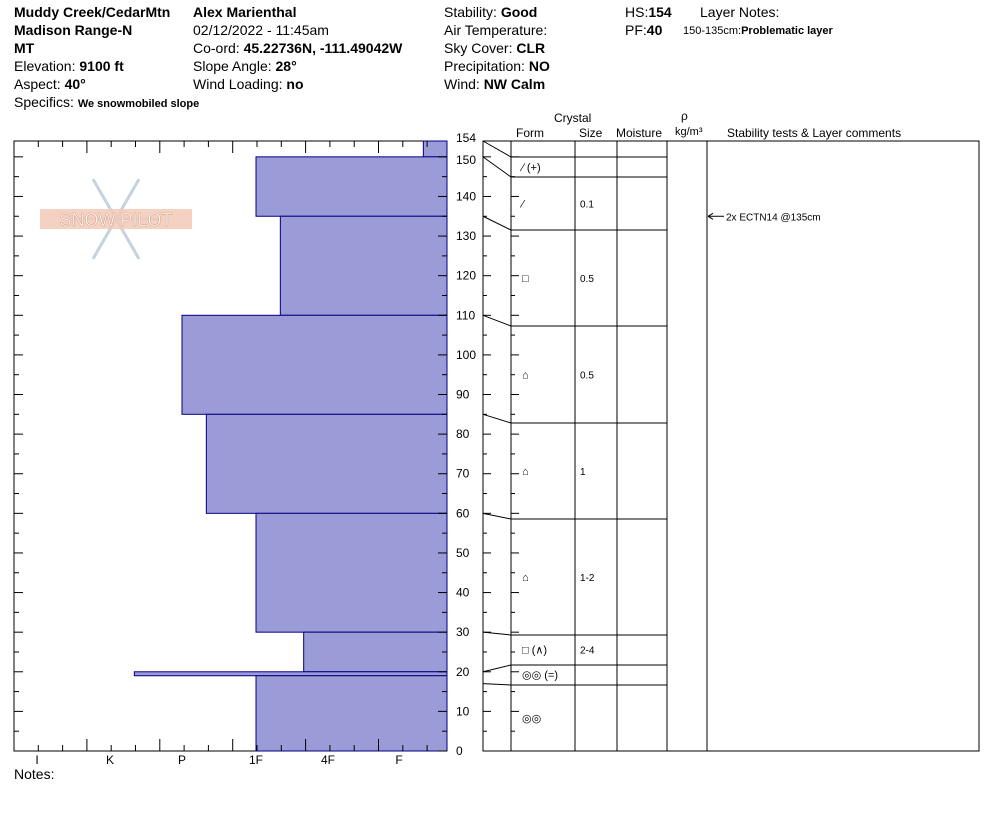 The width and height of the screenshot is (994, 840). Describe the element at coordinates (463, 434) in the screenshot. I see `depth-label-80: 80` at that location.